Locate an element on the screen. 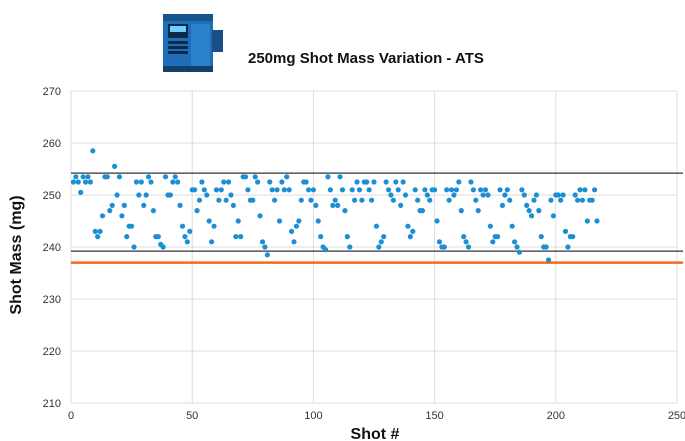  x-tick-label: 250 is located at coordinates (676, 416).